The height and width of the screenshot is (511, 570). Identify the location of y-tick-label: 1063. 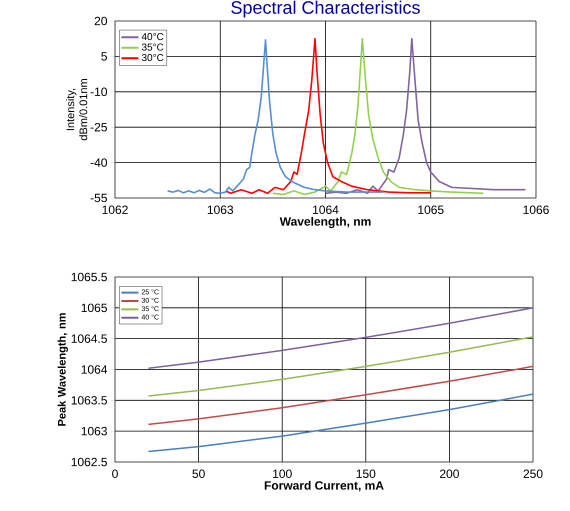
(94, 431).